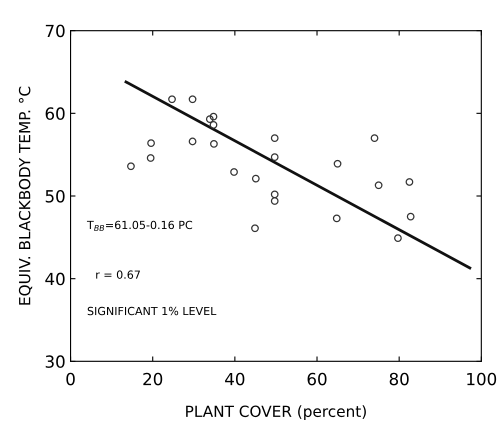  Describe the element at coordinates (152, 311) in the screenshot. I see `annotation: SIGNIFICANT 1% LEVEL` at that location.